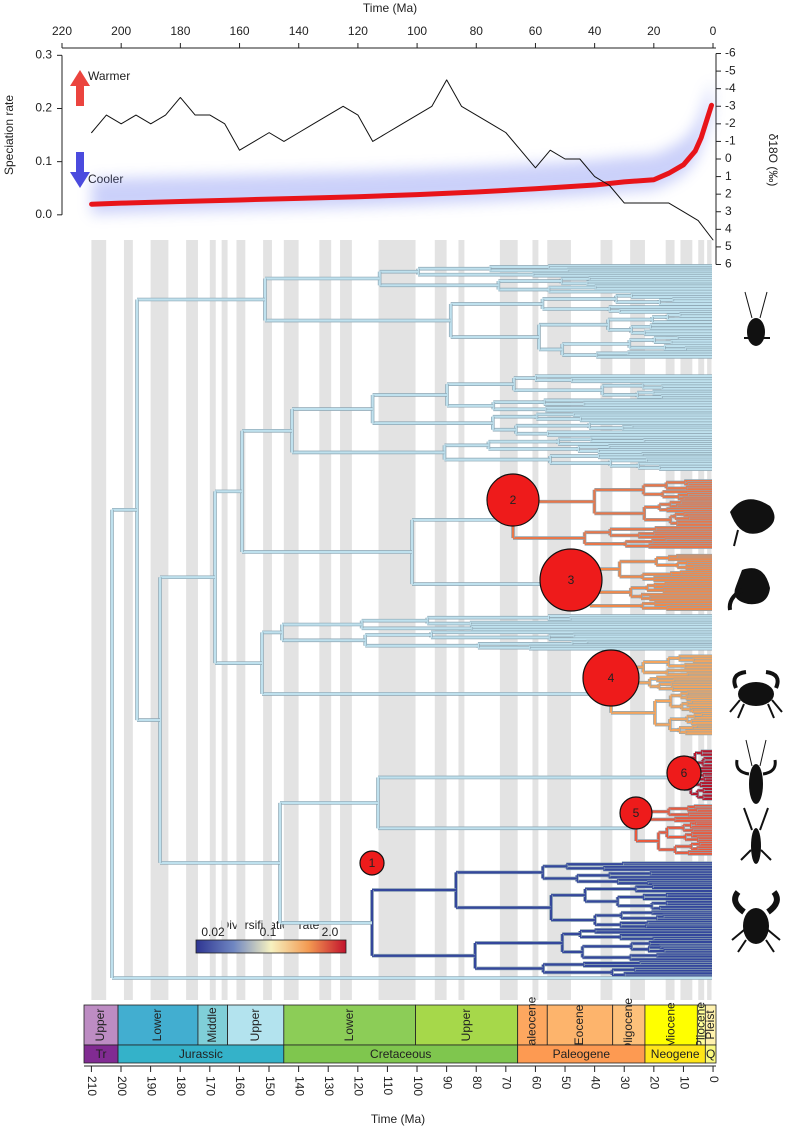  Describe the element at coordinates (213, 932) in the screenshot. I see `colorbar-tick-label: 0.02` at that location.